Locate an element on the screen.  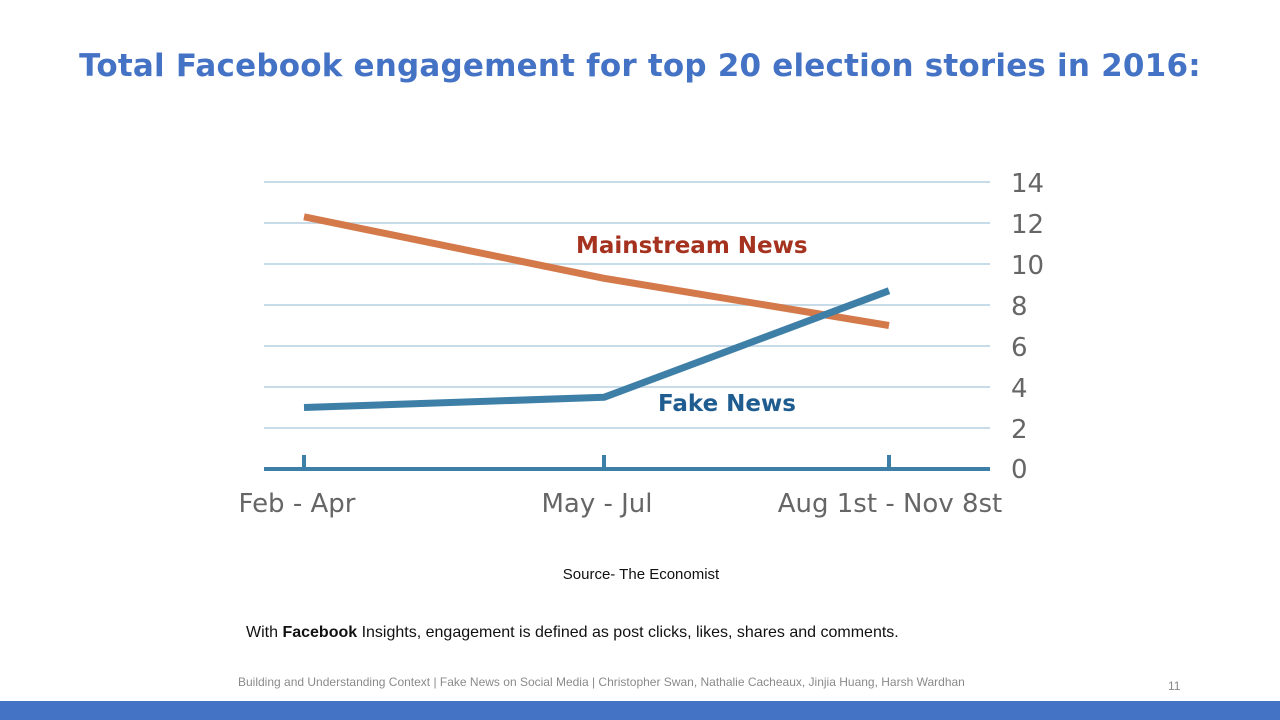
y-tick-label: 14 is located at coordinates (1027, 184).